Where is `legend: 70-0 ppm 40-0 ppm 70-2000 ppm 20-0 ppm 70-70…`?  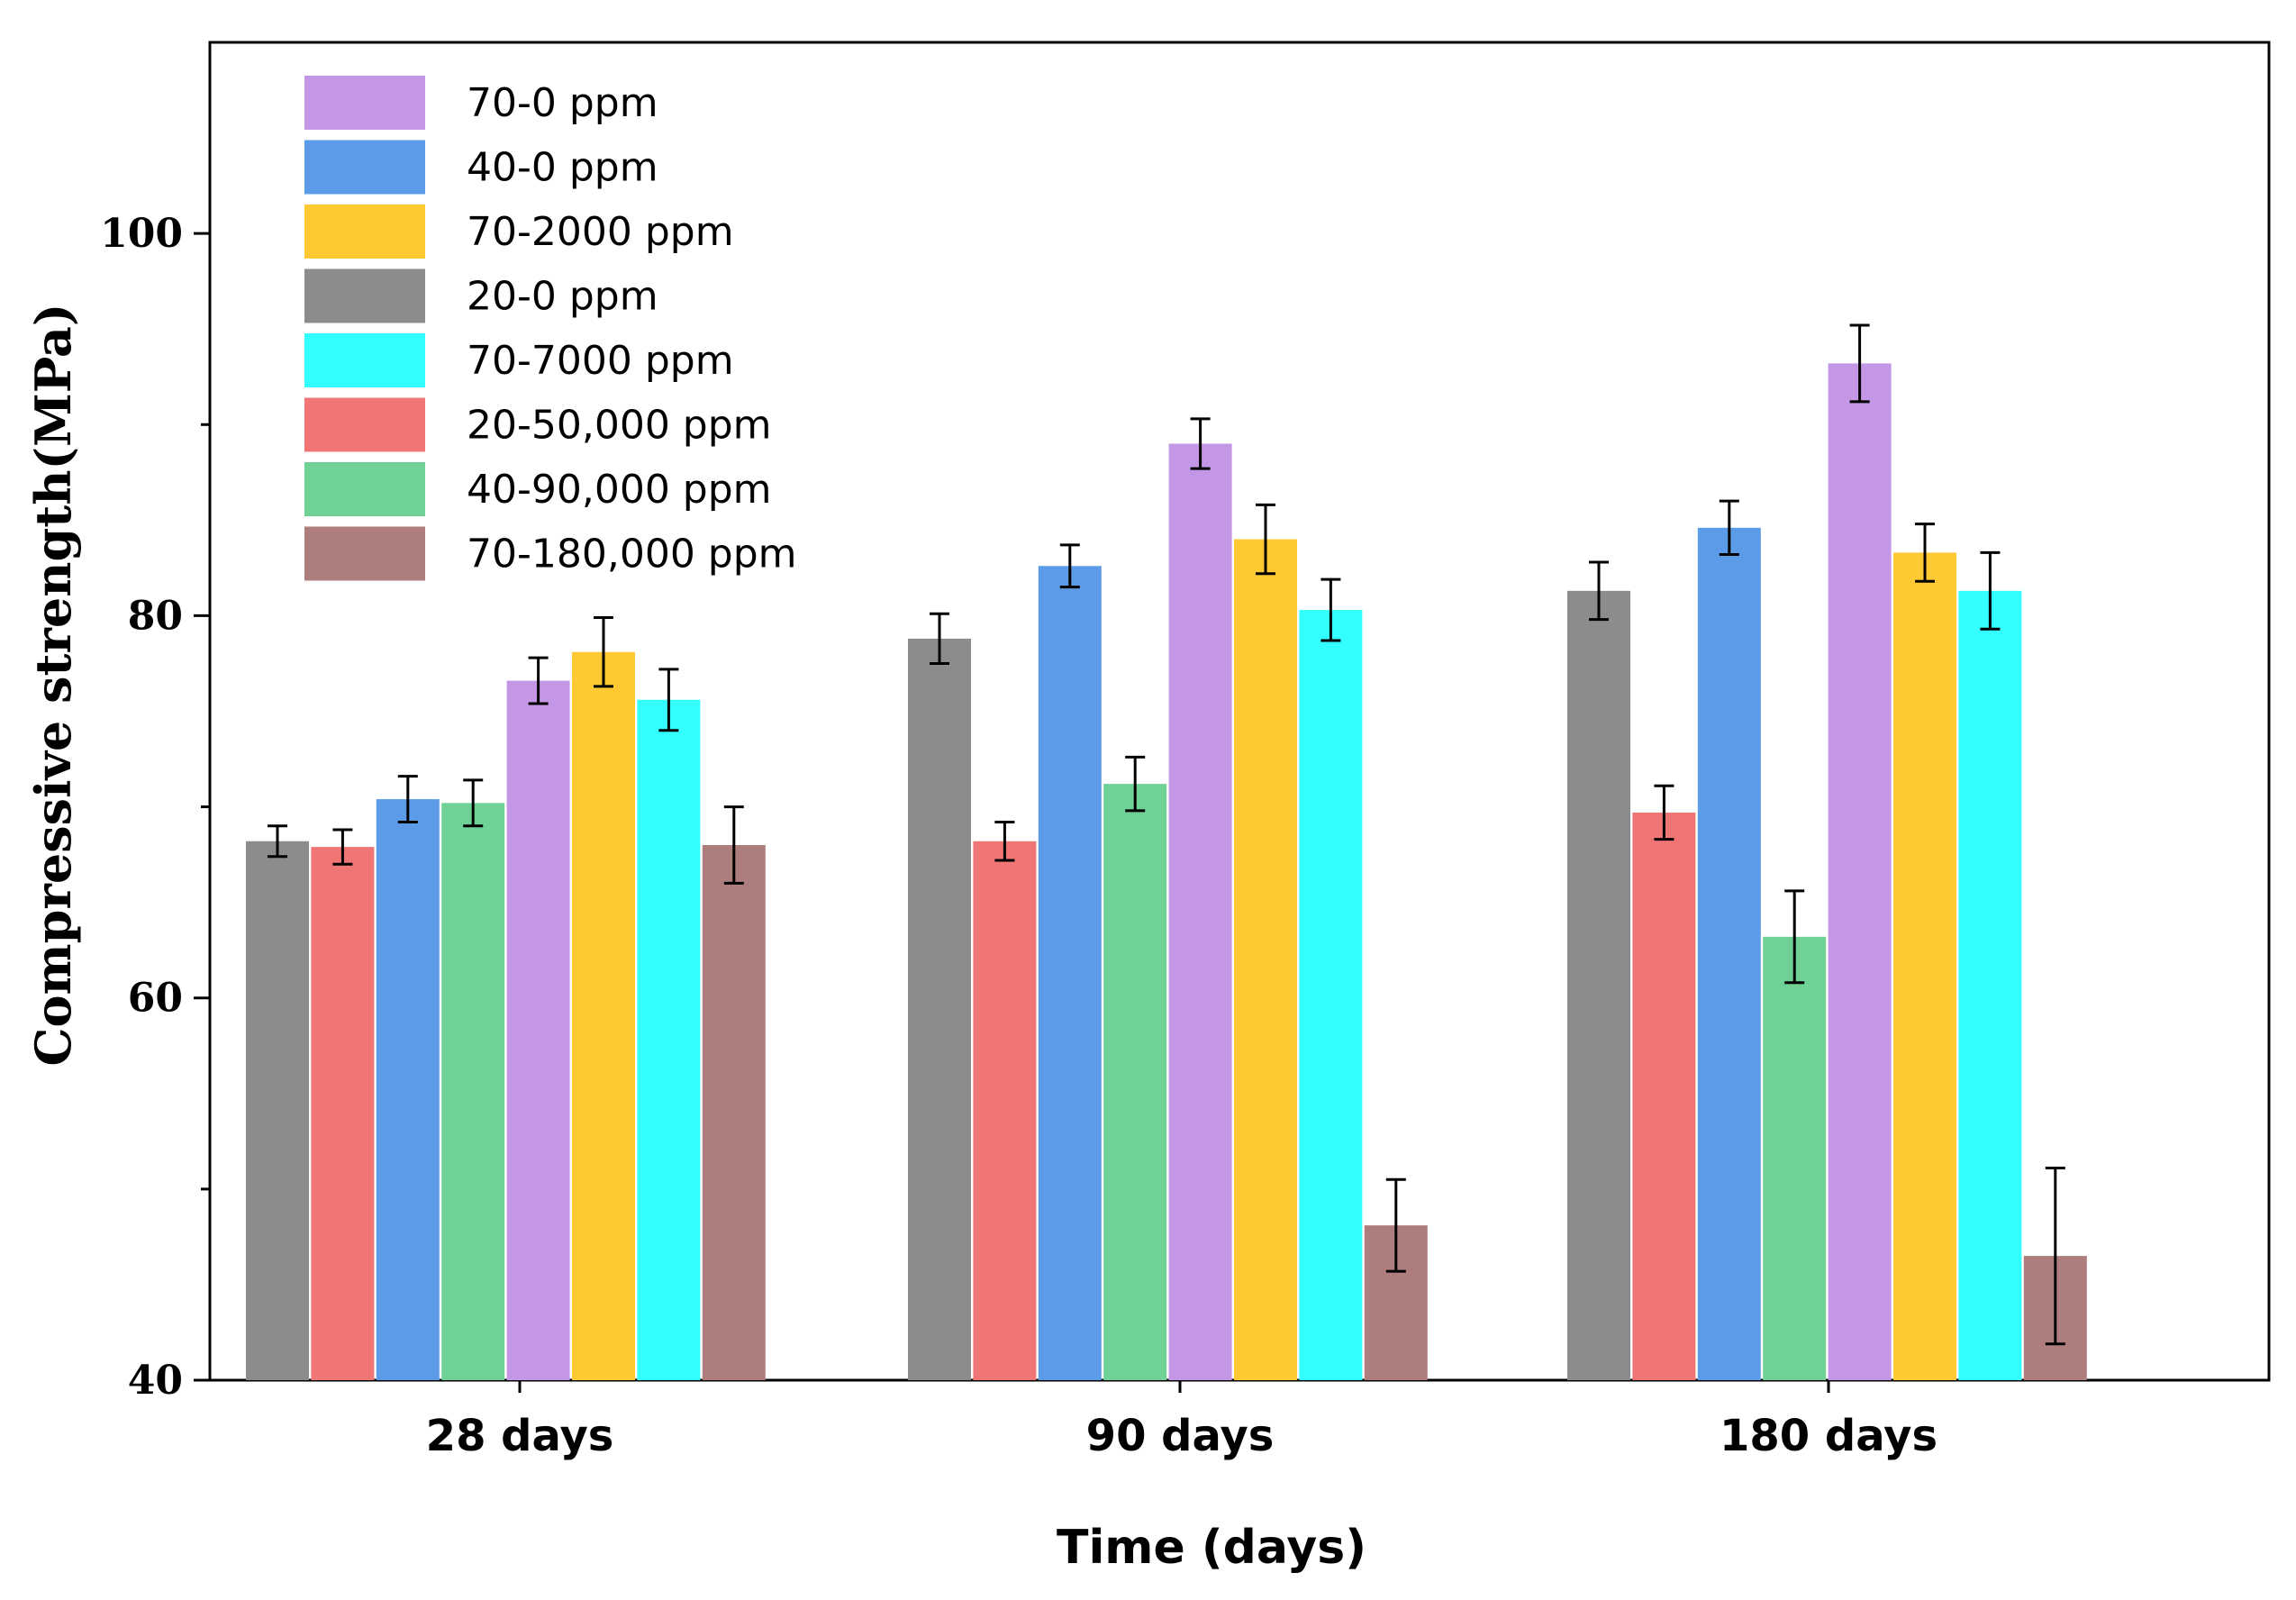
legend: 70-0 ppm 40-0 ppm 70-2000 ppm 20-0 ppm 70-70… is located at coordinates (550, 329).